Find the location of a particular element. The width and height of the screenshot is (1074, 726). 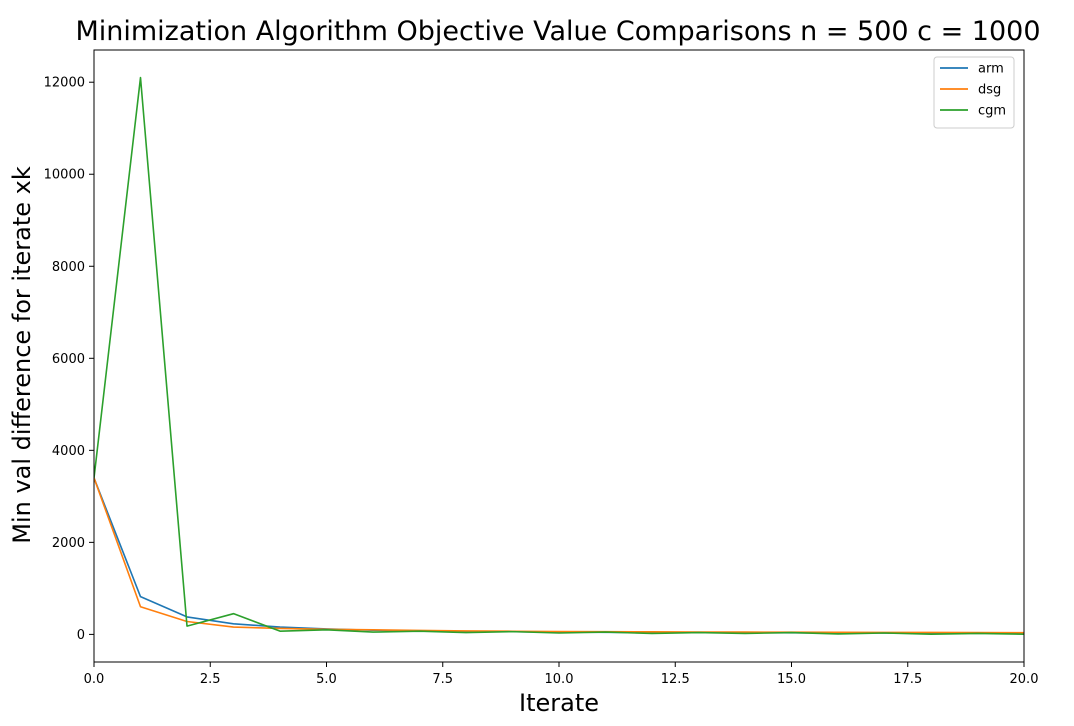

x-tick-label: 7.5 is located at coordinates (442, 679).